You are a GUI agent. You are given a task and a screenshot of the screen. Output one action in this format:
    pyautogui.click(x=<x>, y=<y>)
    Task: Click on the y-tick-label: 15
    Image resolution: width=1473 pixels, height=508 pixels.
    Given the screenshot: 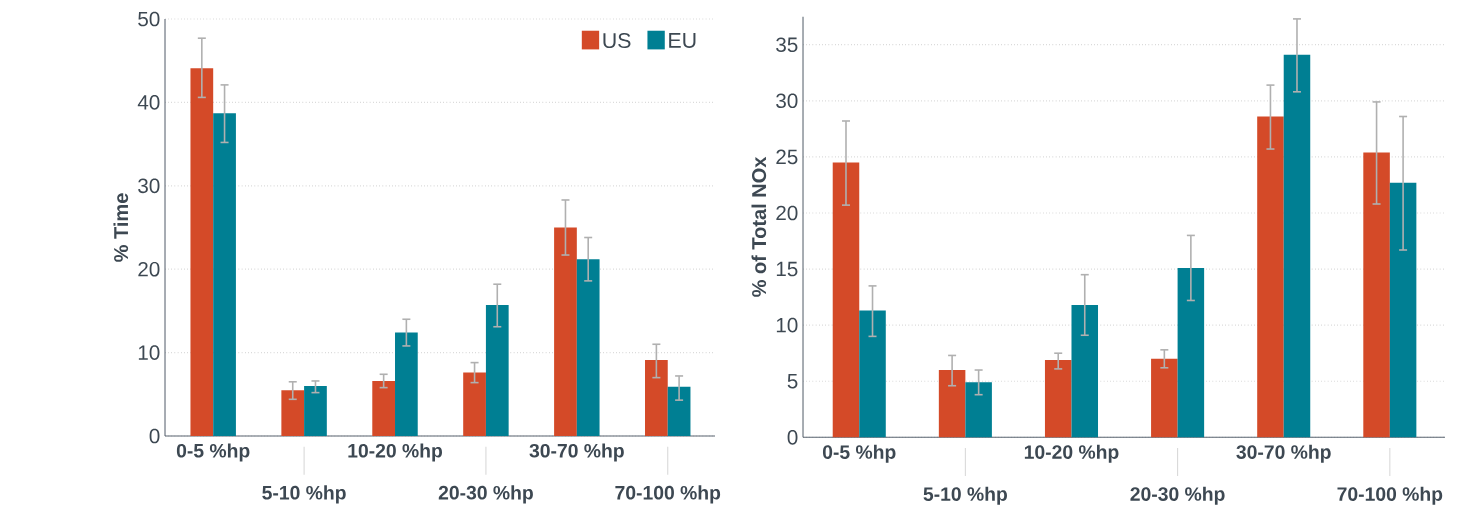 What is the action you would take?
    pyautogui.click(x=787, y=269)
    